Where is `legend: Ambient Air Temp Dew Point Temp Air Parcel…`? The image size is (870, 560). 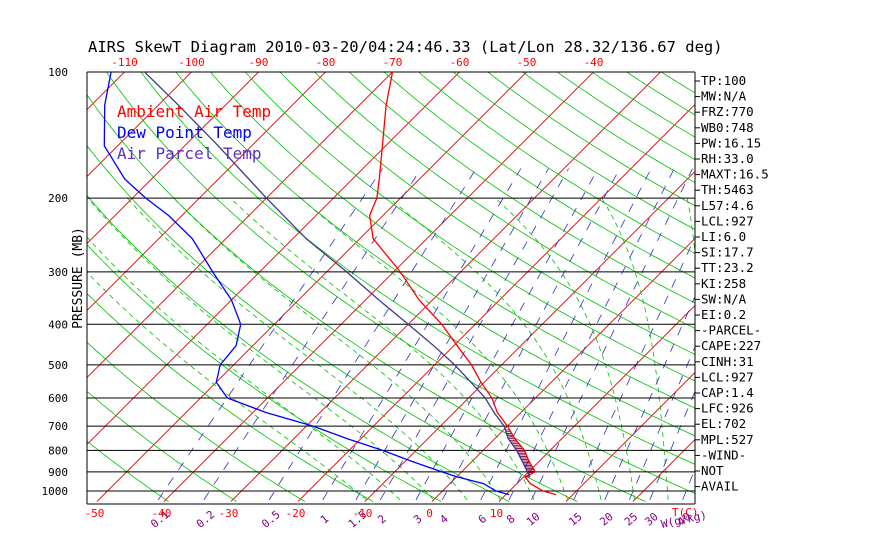
legend: Ambient Air Temp Dew Point Temp Air Parcel… is located at coordinates (194, 132).